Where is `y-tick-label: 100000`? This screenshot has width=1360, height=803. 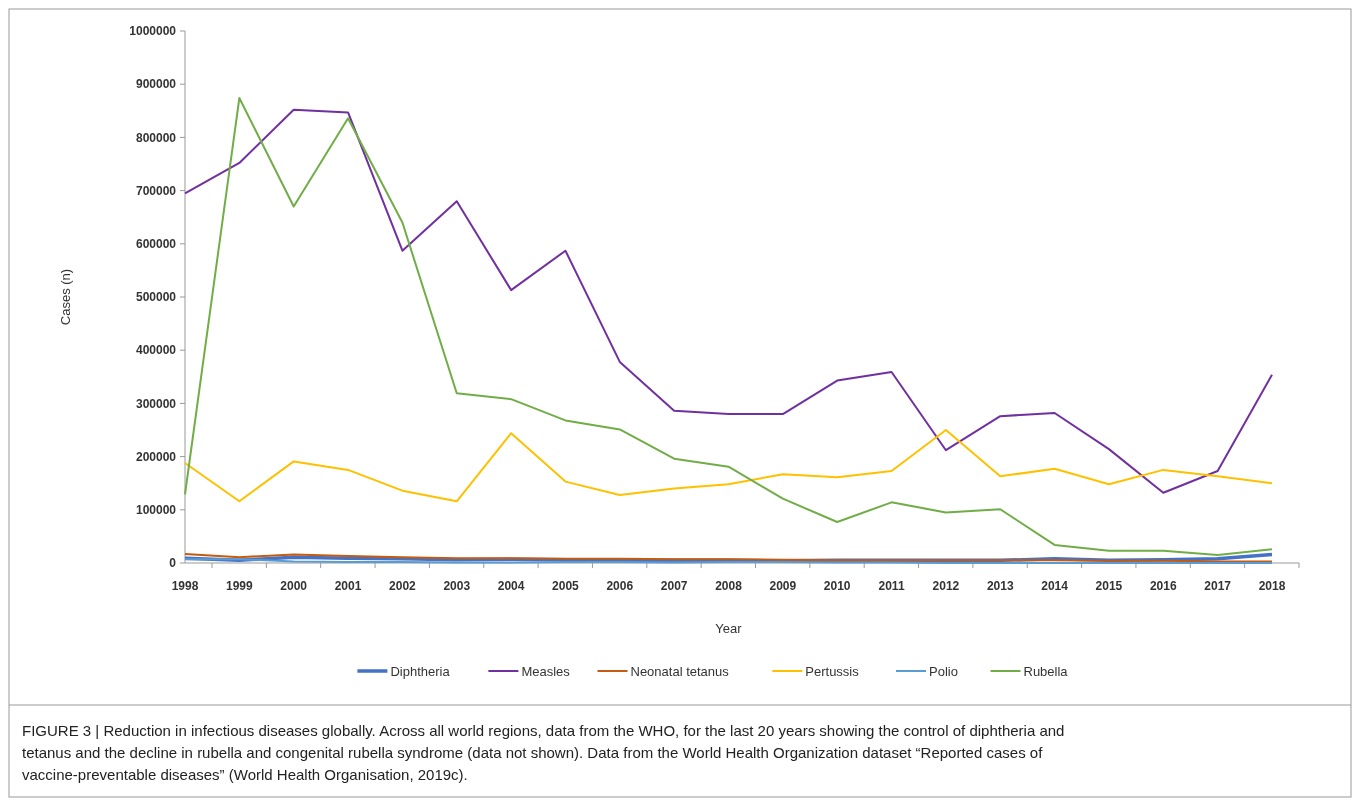
y-tick-label: 100000 is located at coordinates (156, 510).